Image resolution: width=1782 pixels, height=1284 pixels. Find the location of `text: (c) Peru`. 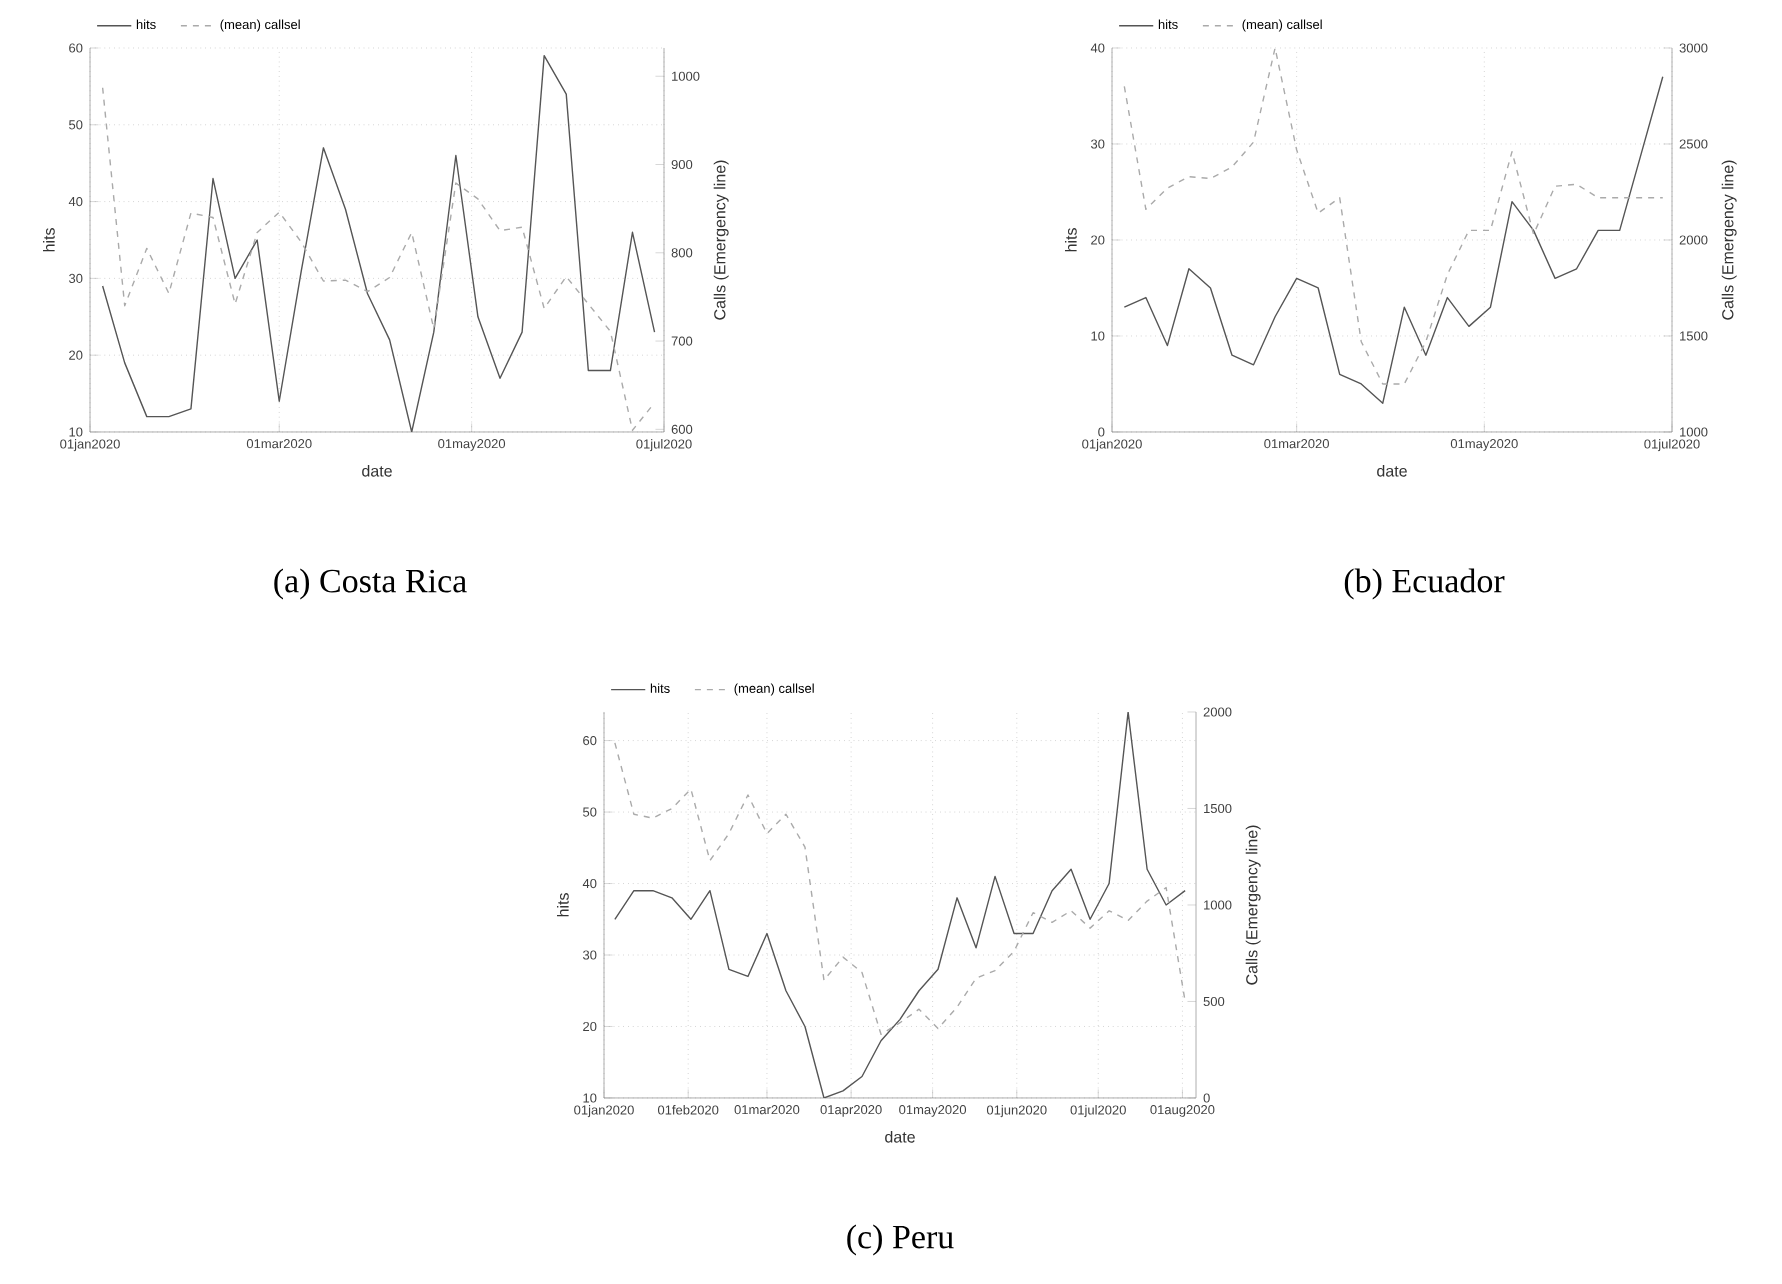

text: (c) Peru is located at coordinates (900, 1240).